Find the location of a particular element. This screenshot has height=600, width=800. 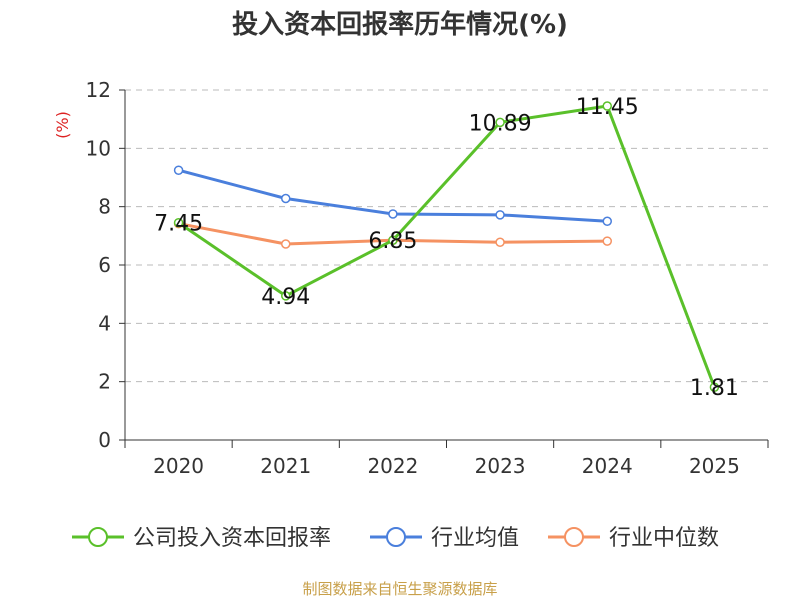

legend: 公司投入资本回报率 行业均值 行业中位数 is located at coordinates (395, 538).